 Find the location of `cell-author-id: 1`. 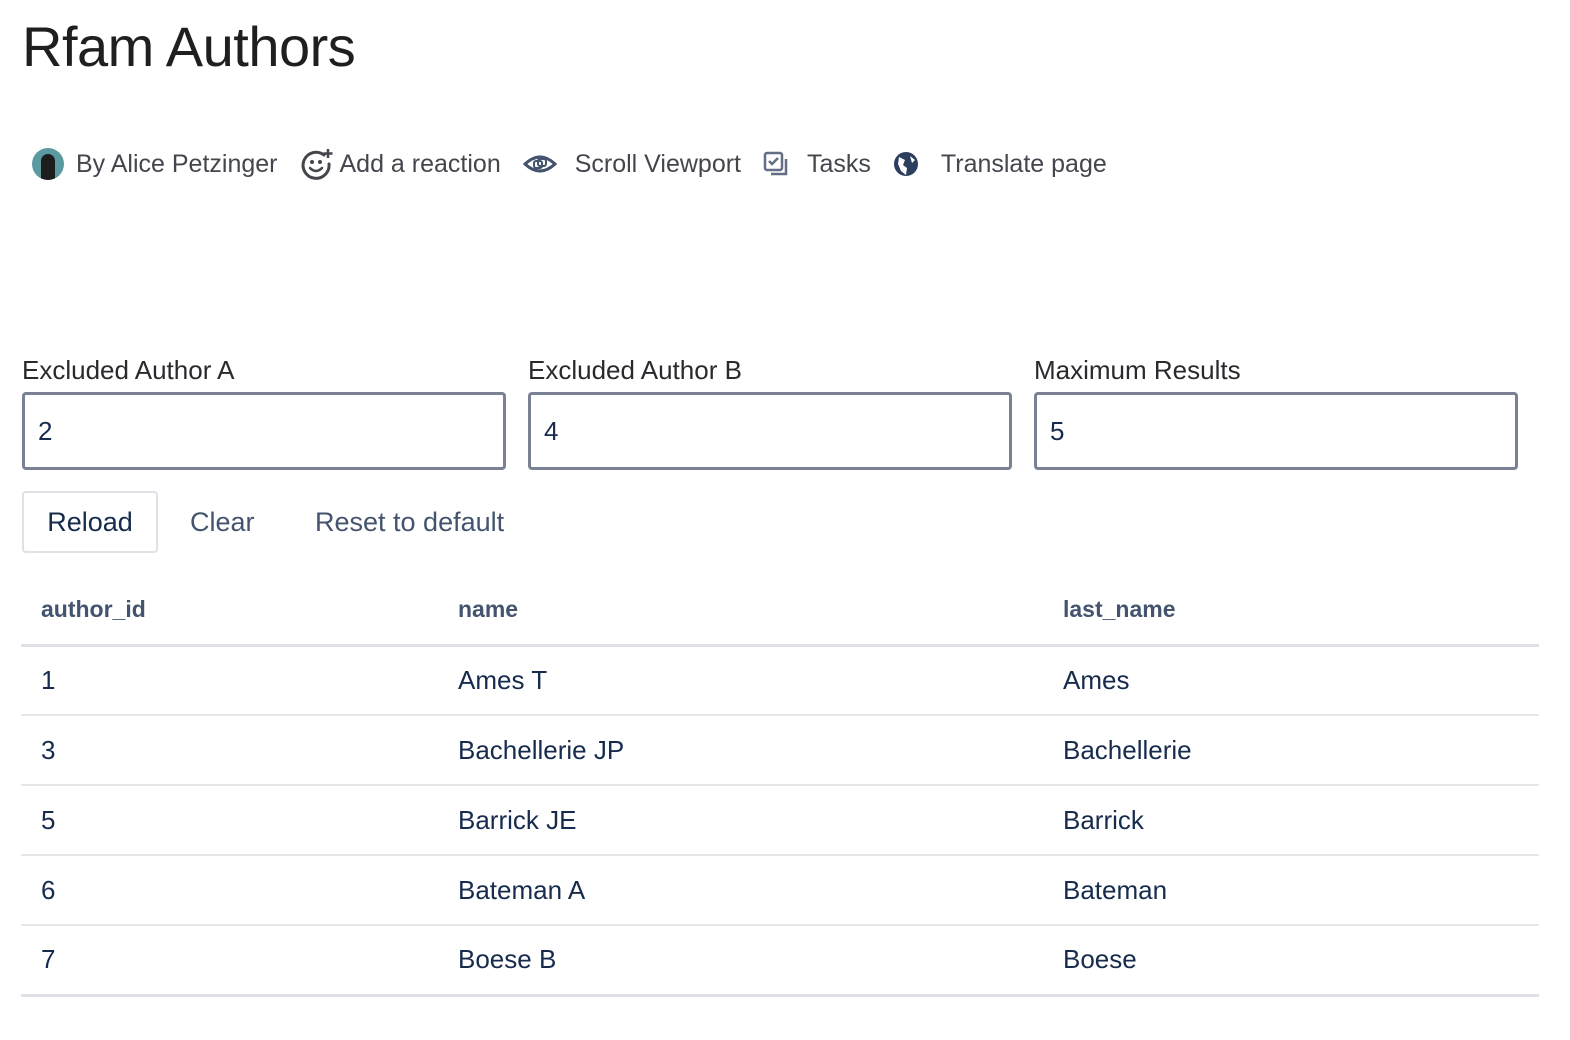

cell-author-id: 1 is located at coordinates (229, 680).